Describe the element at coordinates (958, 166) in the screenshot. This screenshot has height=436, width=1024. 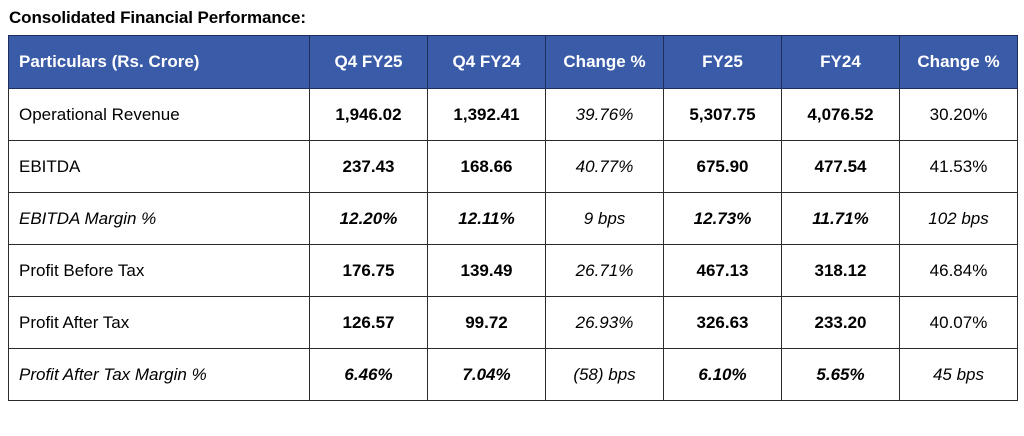
I see `cell-change-year: 41.53%` at that location.